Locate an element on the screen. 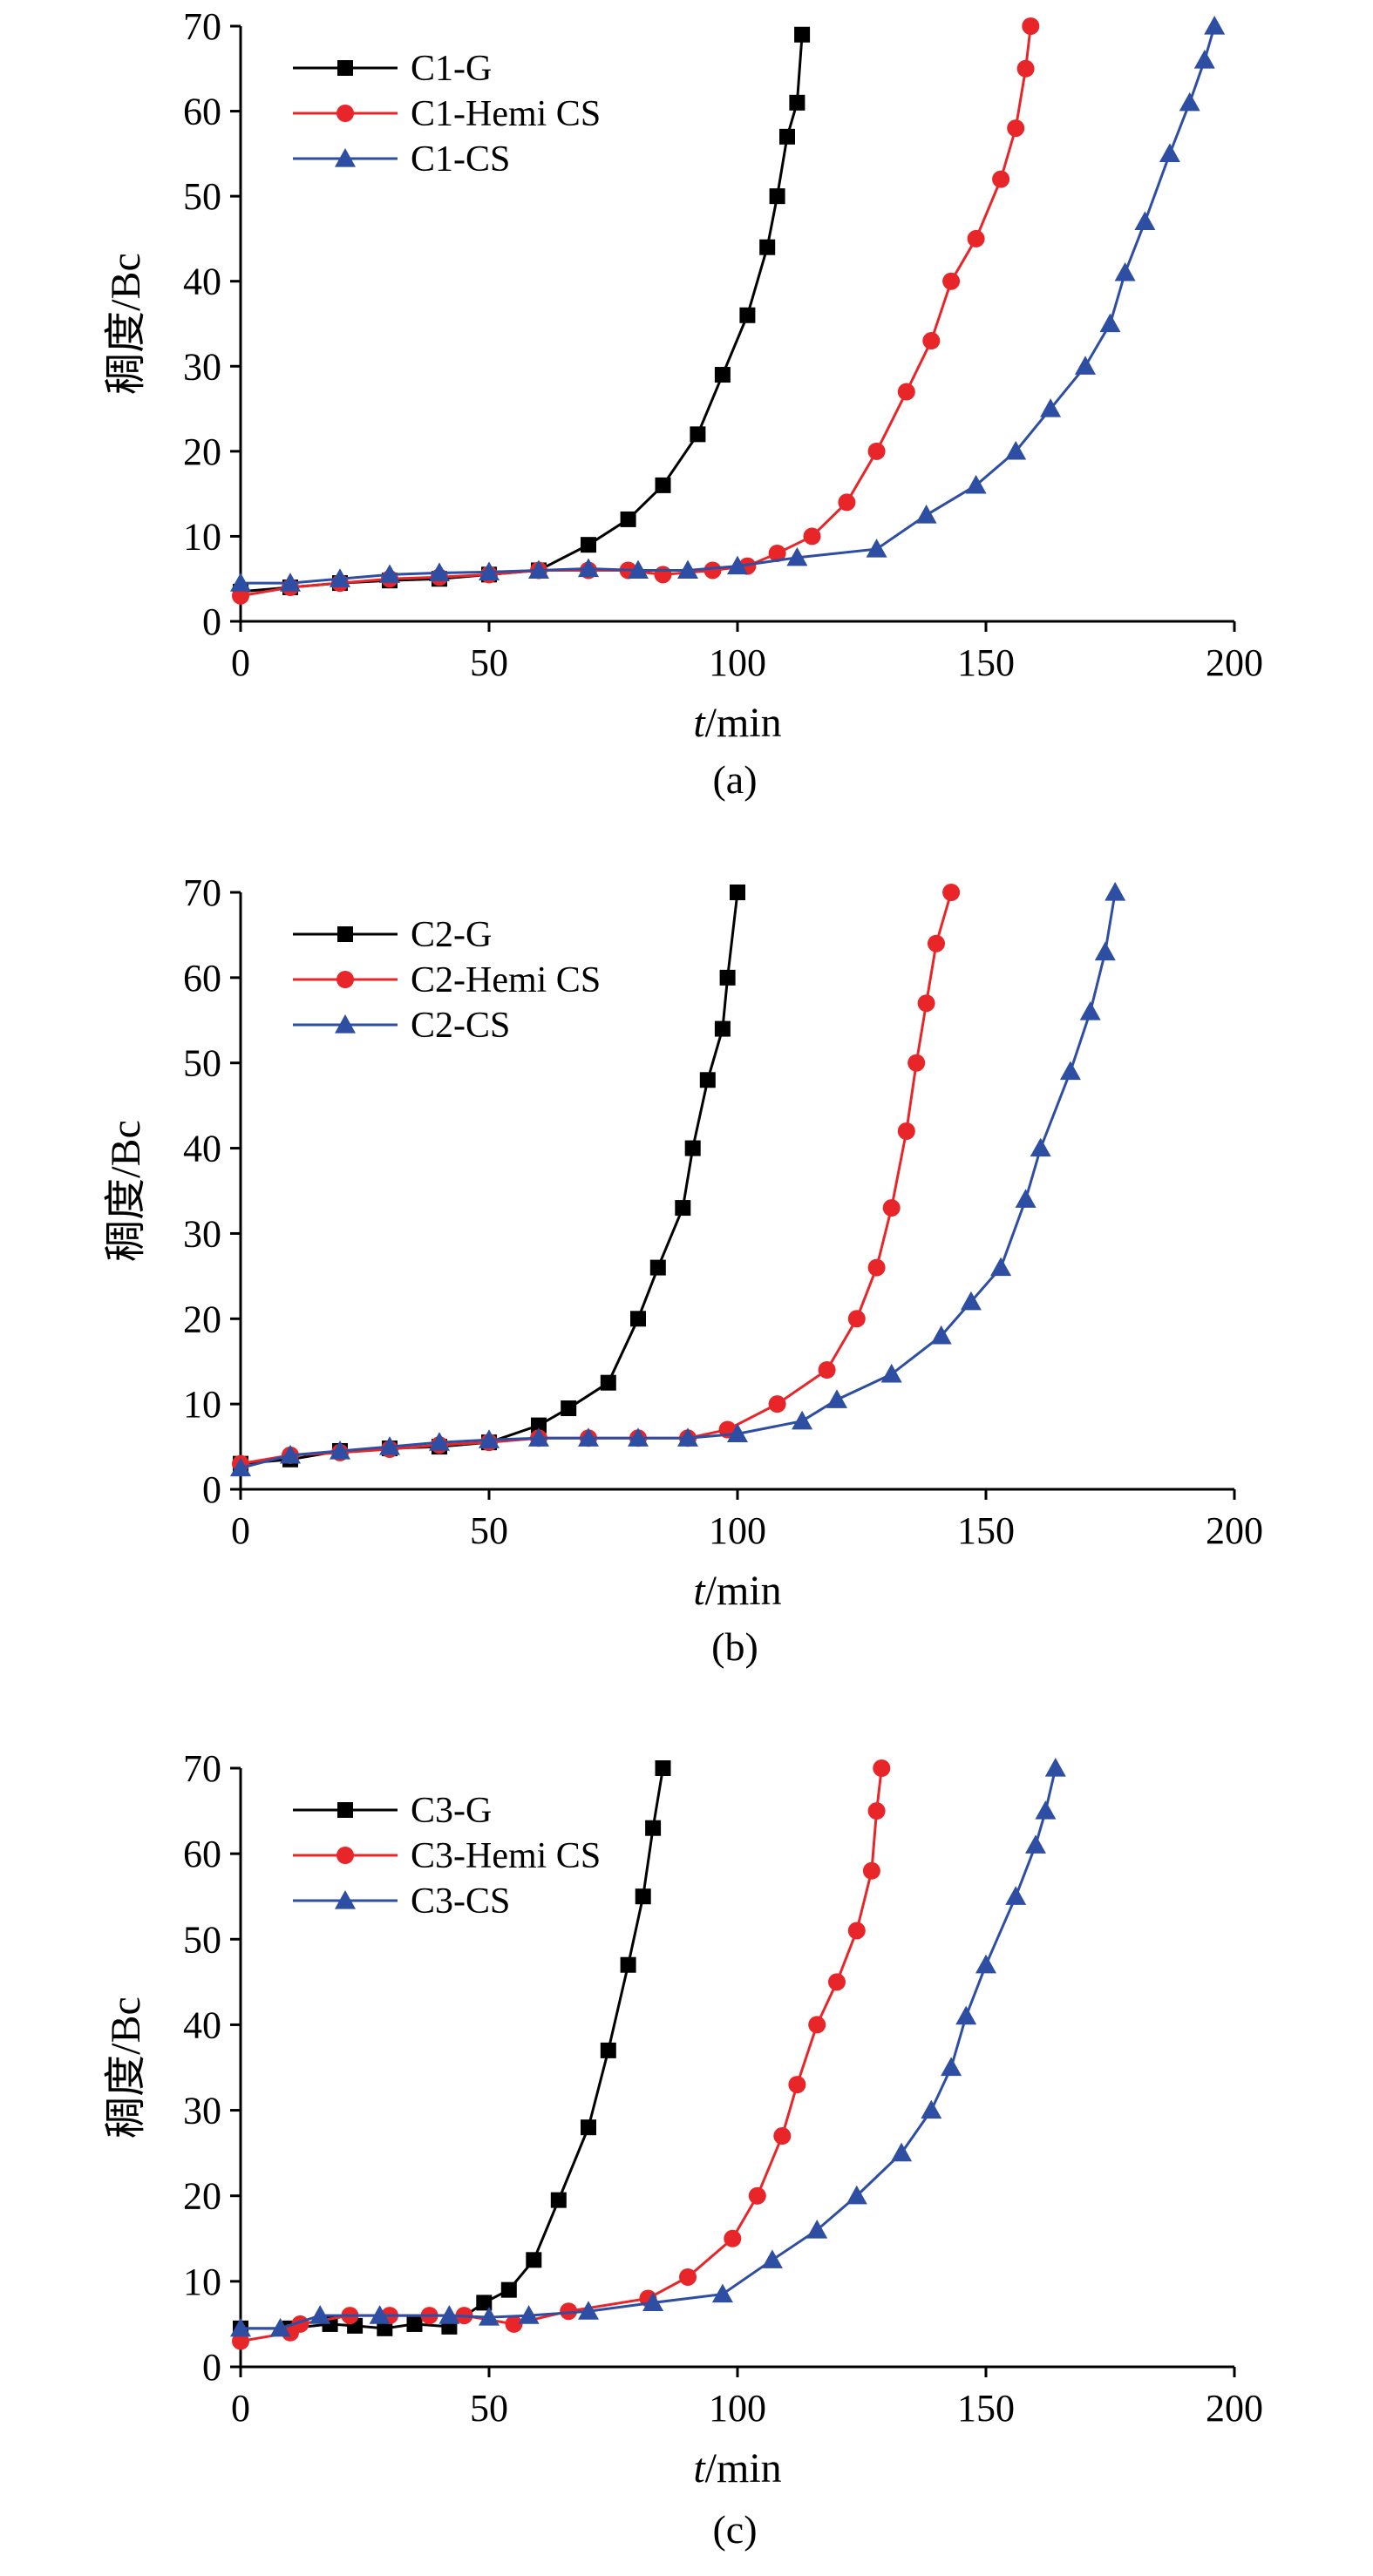  x-tick-label: 200 is located at coordinates (1234, 663).